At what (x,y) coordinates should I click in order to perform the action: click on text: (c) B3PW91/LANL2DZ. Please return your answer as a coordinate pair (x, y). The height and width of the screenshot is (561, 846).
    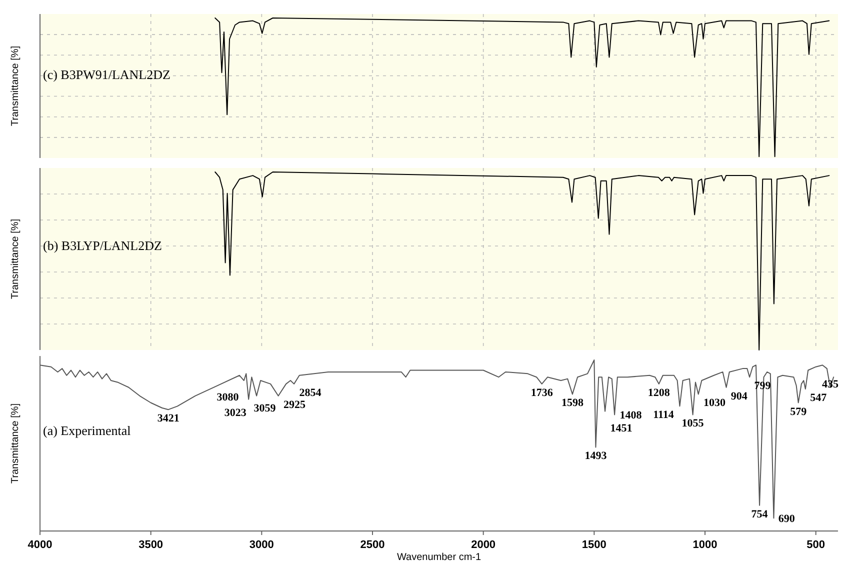
    Looking at the image, I should click on (107, 74).